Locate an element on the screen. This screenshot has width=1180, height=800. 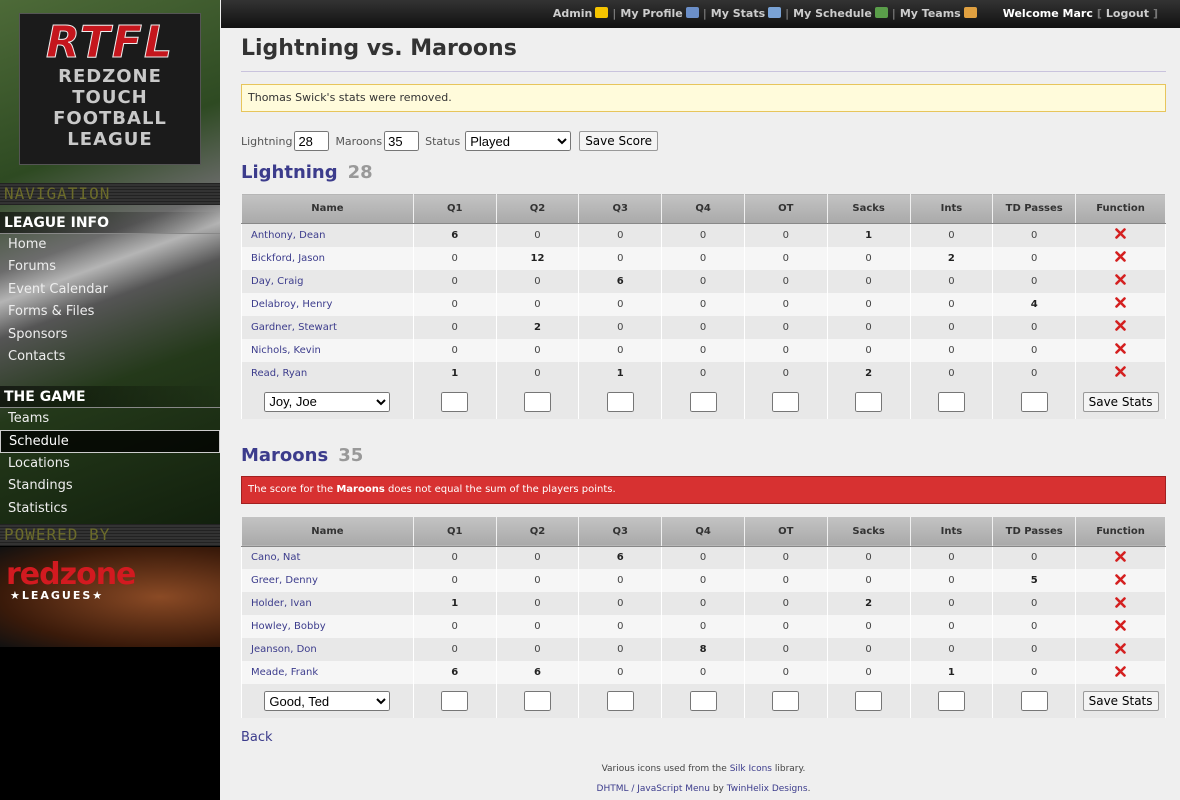
player-row: Read, Ryan 1 0 1 0 0 2 0 0 is located at coordinates (703, 373).